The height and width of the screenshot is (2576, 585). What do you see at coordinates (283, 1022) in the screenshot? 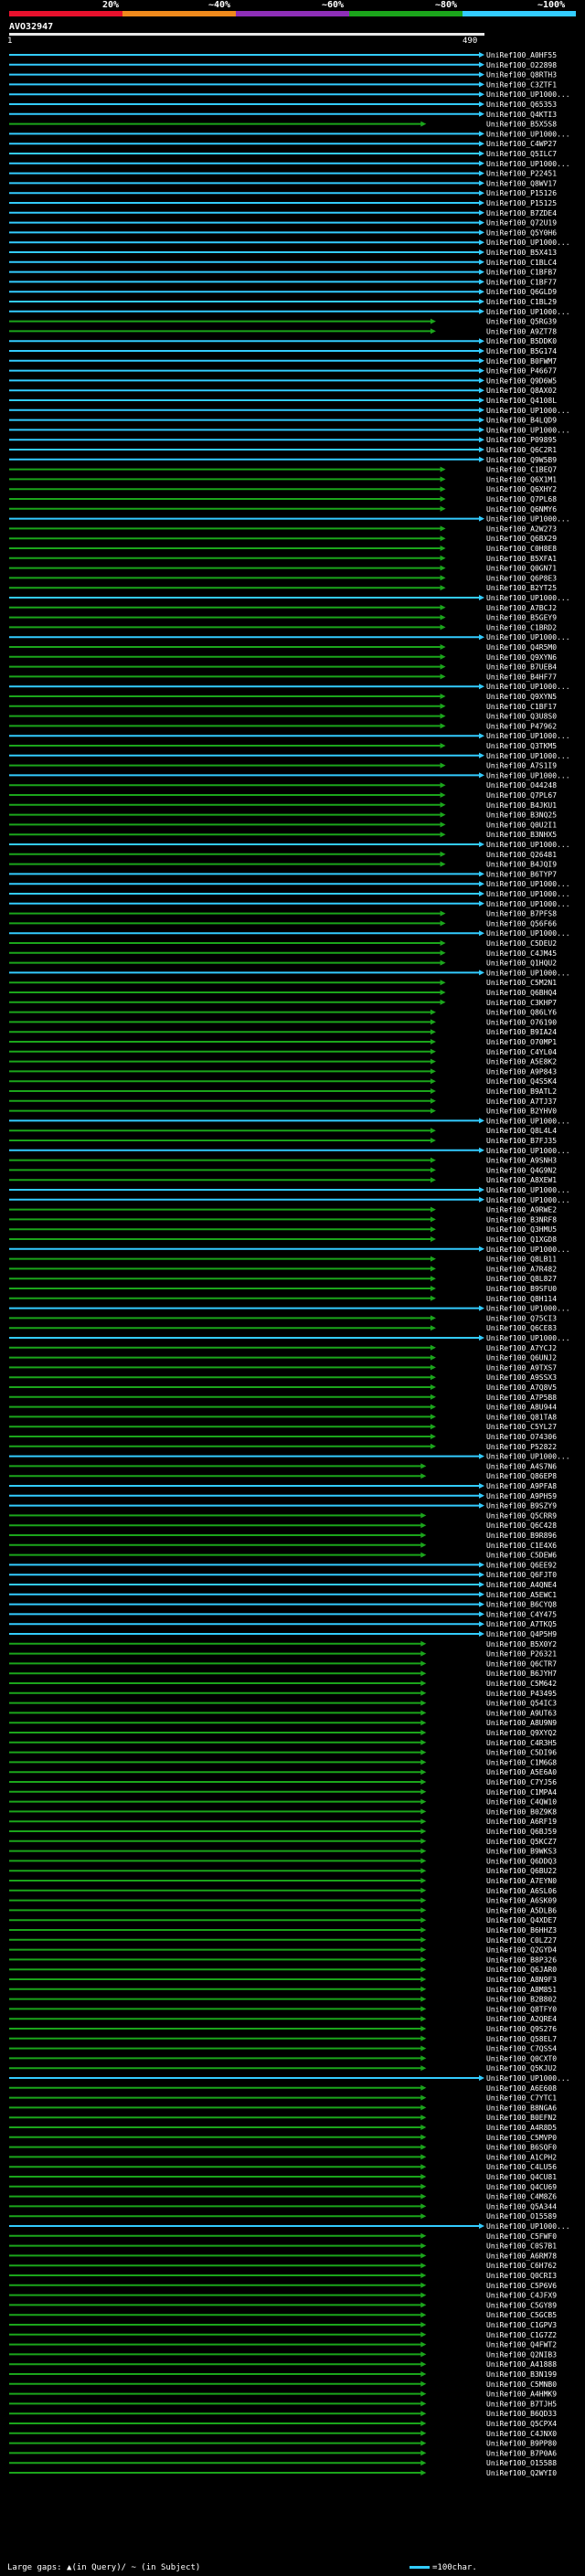
I see `hit-row: UniRef100_O76190` at bounding box center [283, 1022].